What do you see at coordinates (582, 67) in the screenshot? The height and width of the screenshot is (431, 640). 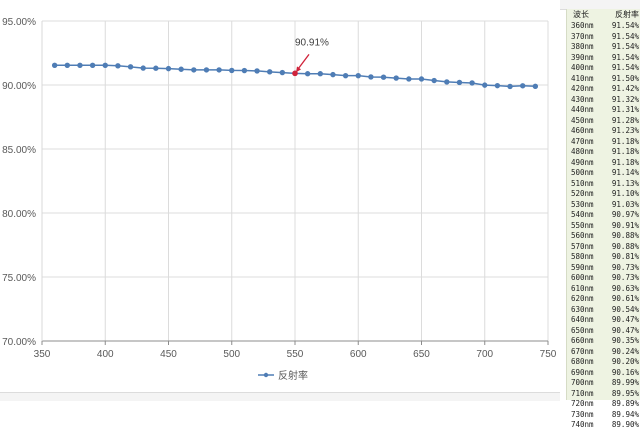 I see `wavelength-cell: 400nm` at bounding box center [582, 67].